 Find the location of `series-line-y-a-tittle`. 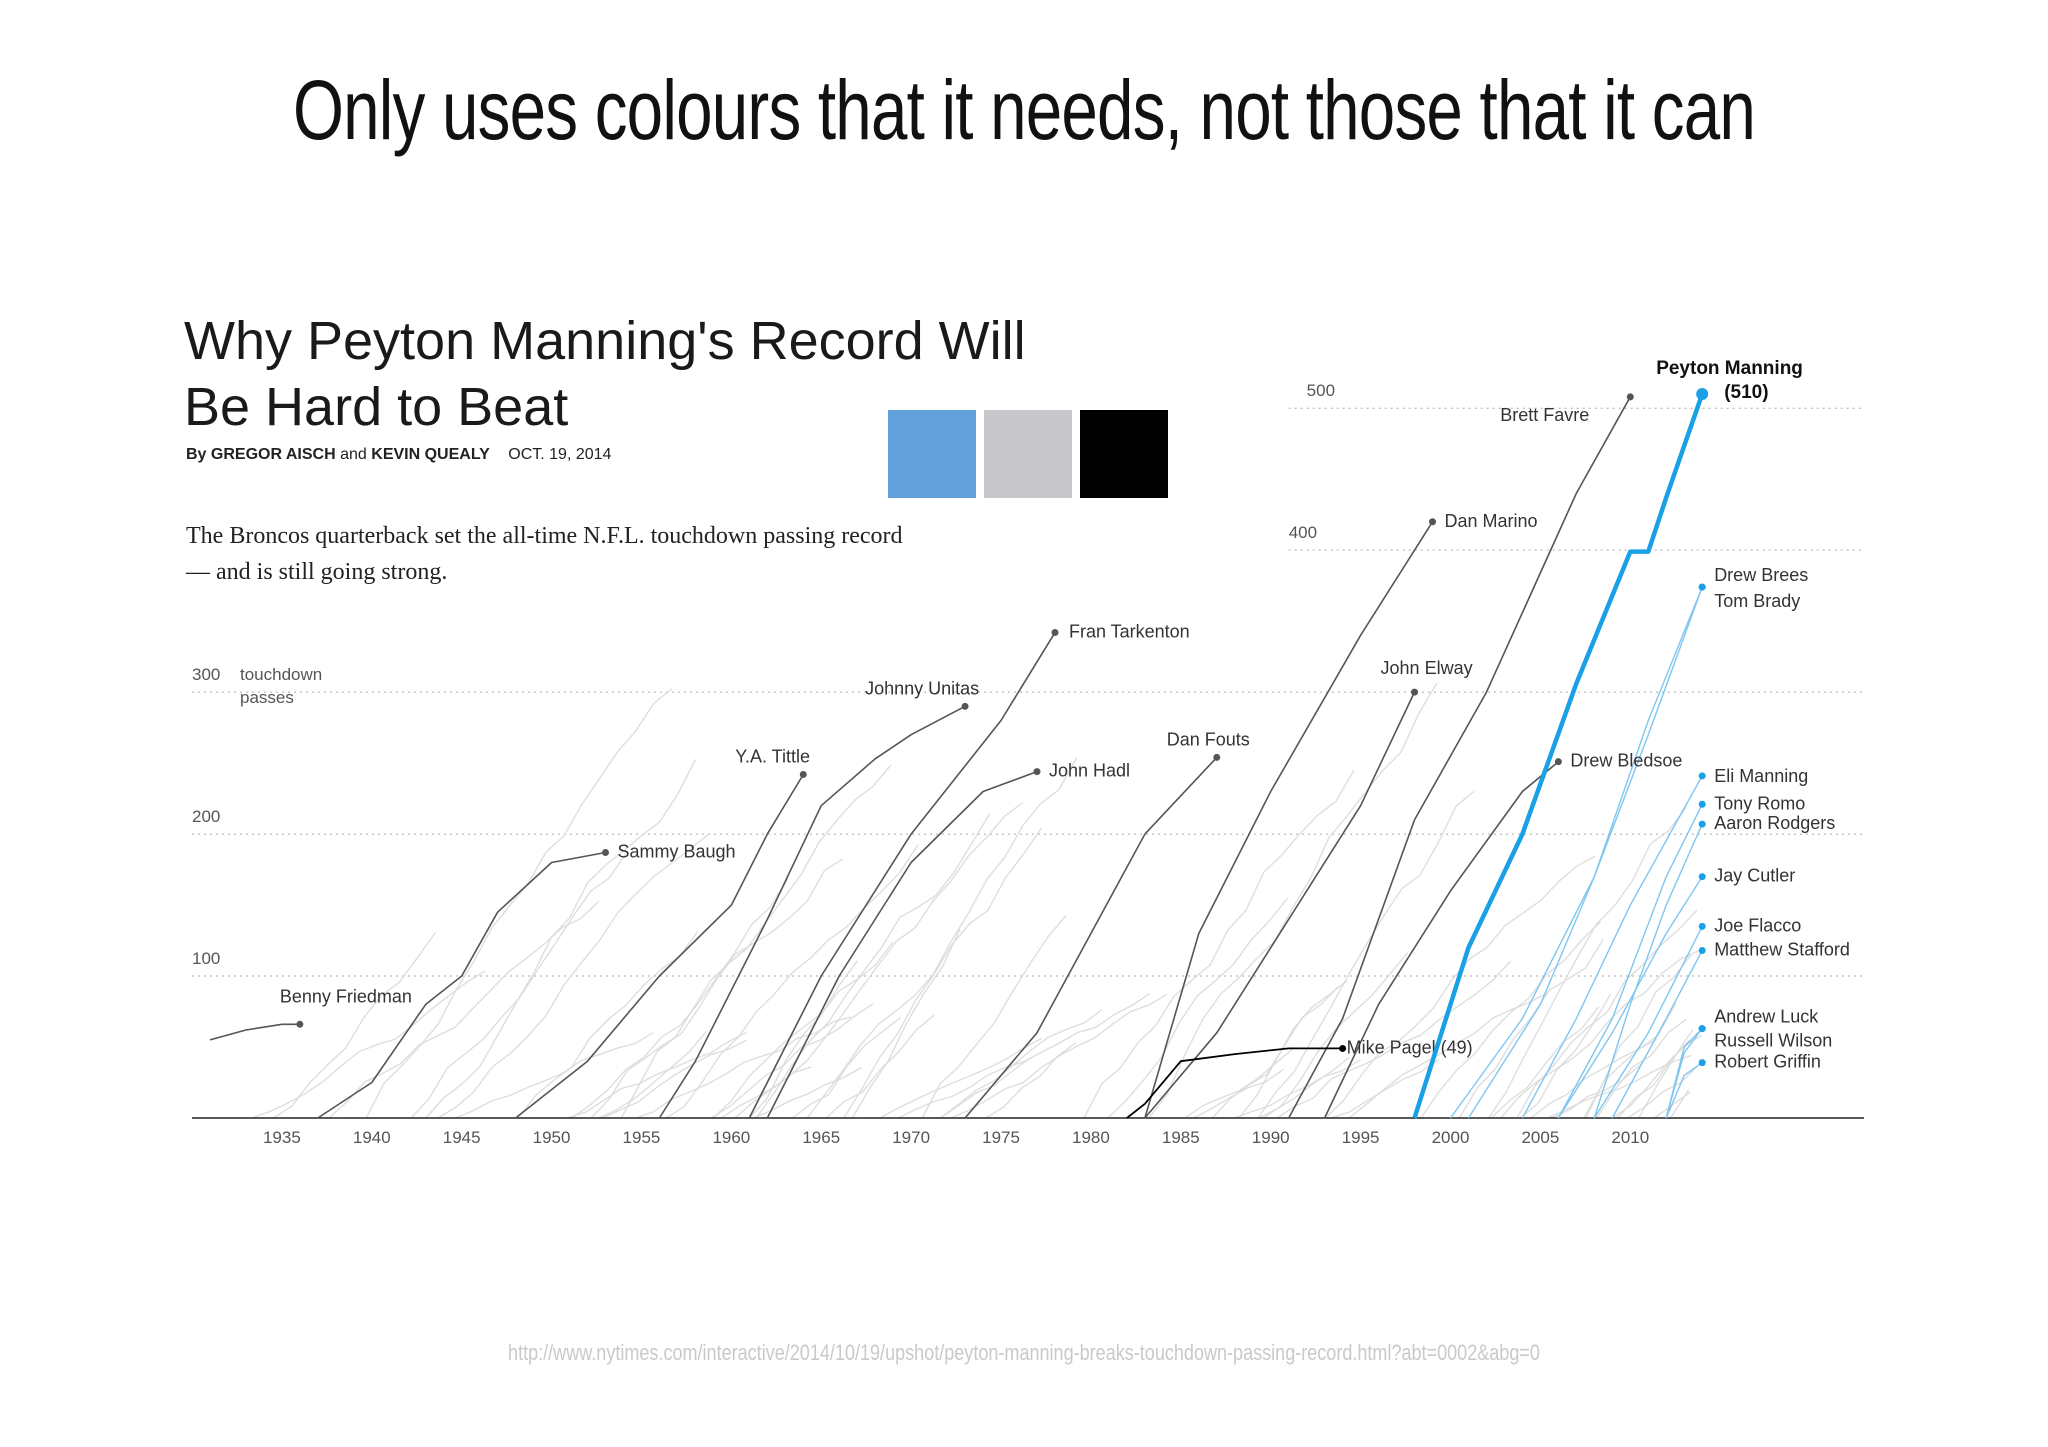

series-line-y-a-tittle is located at coordinates (659, 946).